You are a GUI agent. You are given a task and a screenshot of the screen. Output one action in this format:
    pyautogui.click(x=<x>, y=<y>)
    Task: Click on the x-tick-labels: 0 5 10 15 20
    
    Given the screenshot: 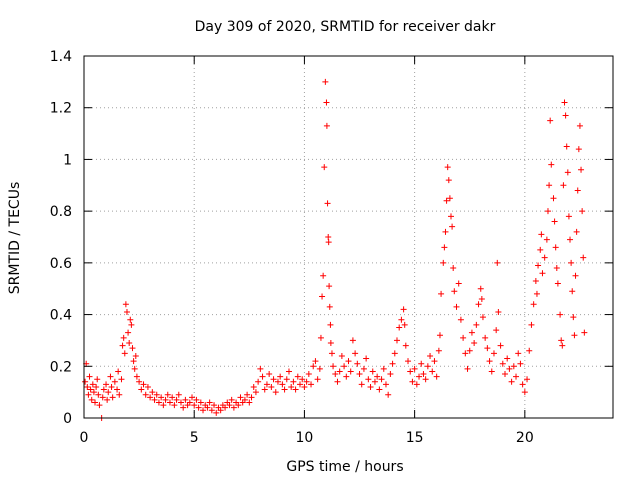 What is the action you would take?
    pyautogui.click(x=307, y=438)
    